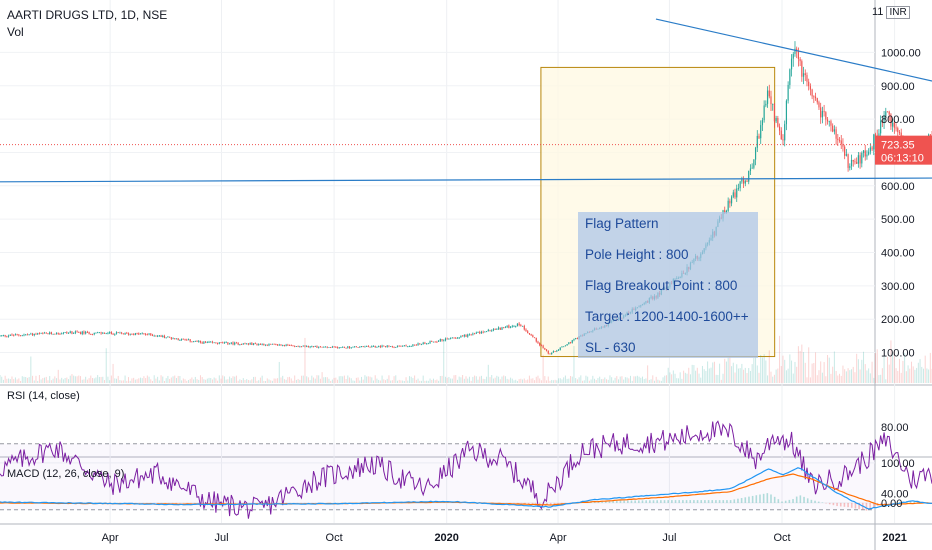  I want to click on annotation-line-stoploss: SL - 630, so click(610, 347).